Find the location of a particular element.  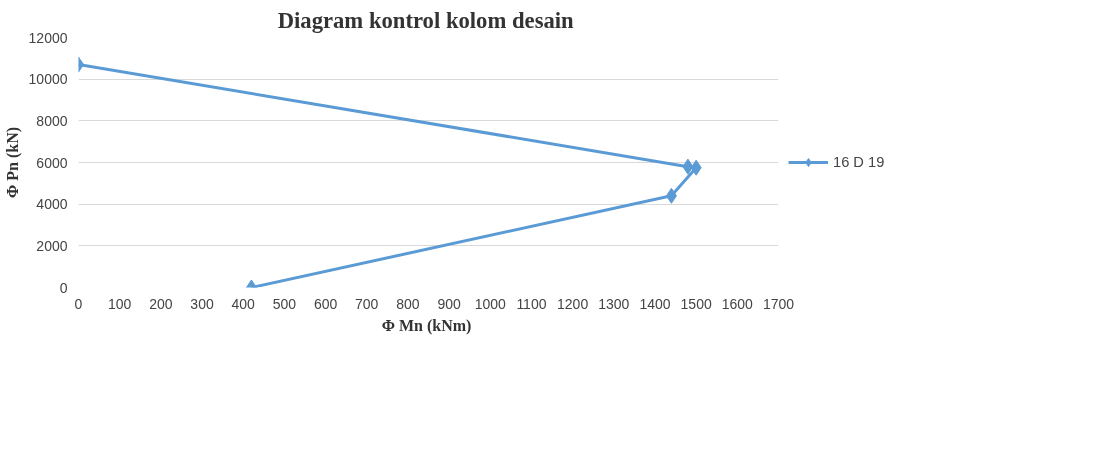

x-tick-label: 600 is located at coordinates (325, 303).